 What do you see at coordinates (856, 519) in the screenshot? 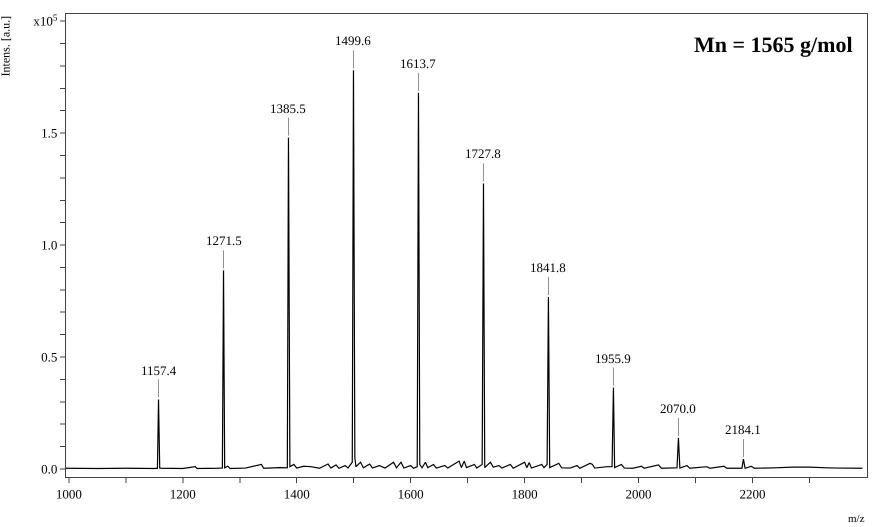
I see `x-axis-title: m/z` at bounding box center [856, 519].